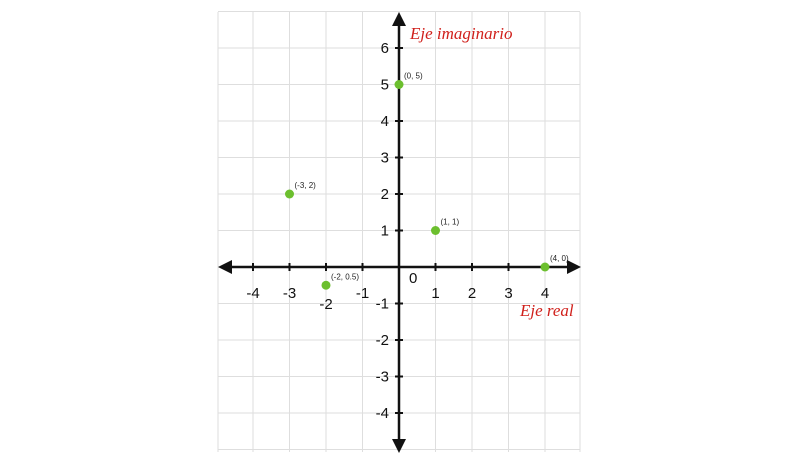 This screenshot has width=800, height=460. Describe the element at coordinates (574, 267) in the screenshot. I see `x-axis-arrow-right` at that location.